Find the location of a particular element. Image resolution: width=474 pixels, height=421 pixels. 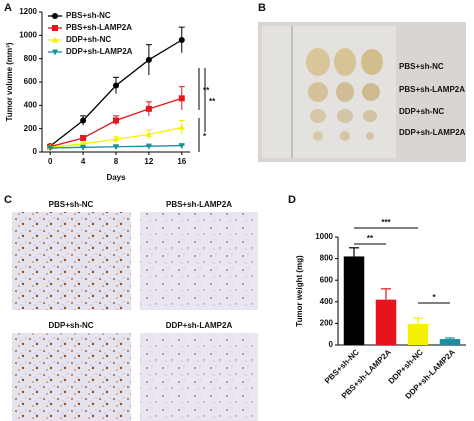

photo-label: PBS+sh-LAMP2A is located at coordinates (432, 89).